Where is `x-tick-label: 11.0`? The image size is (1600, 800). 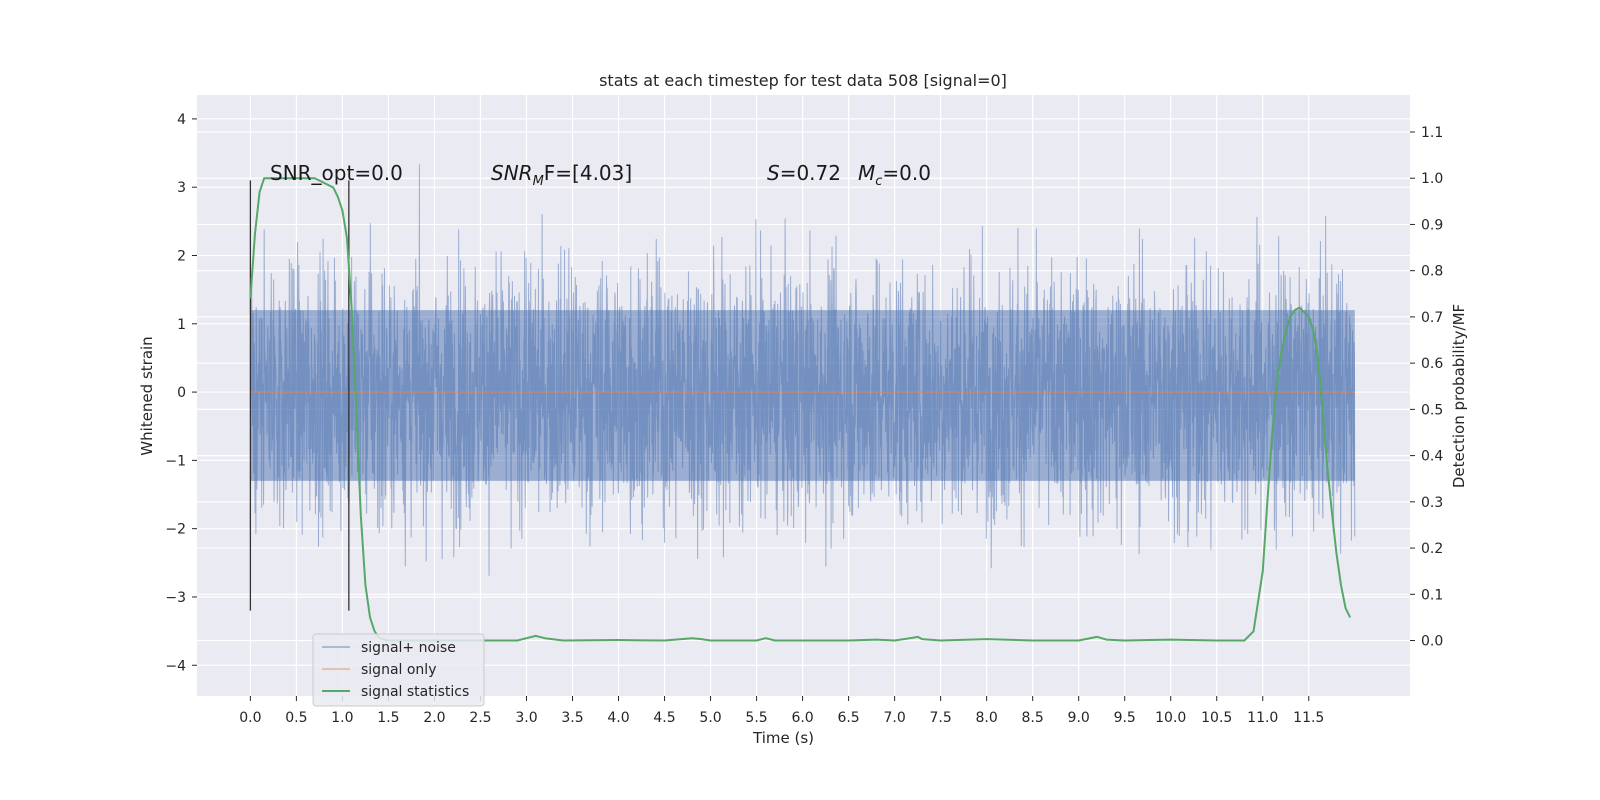 x-tick-label: 11.0 is located at coordinates (1262, 718).